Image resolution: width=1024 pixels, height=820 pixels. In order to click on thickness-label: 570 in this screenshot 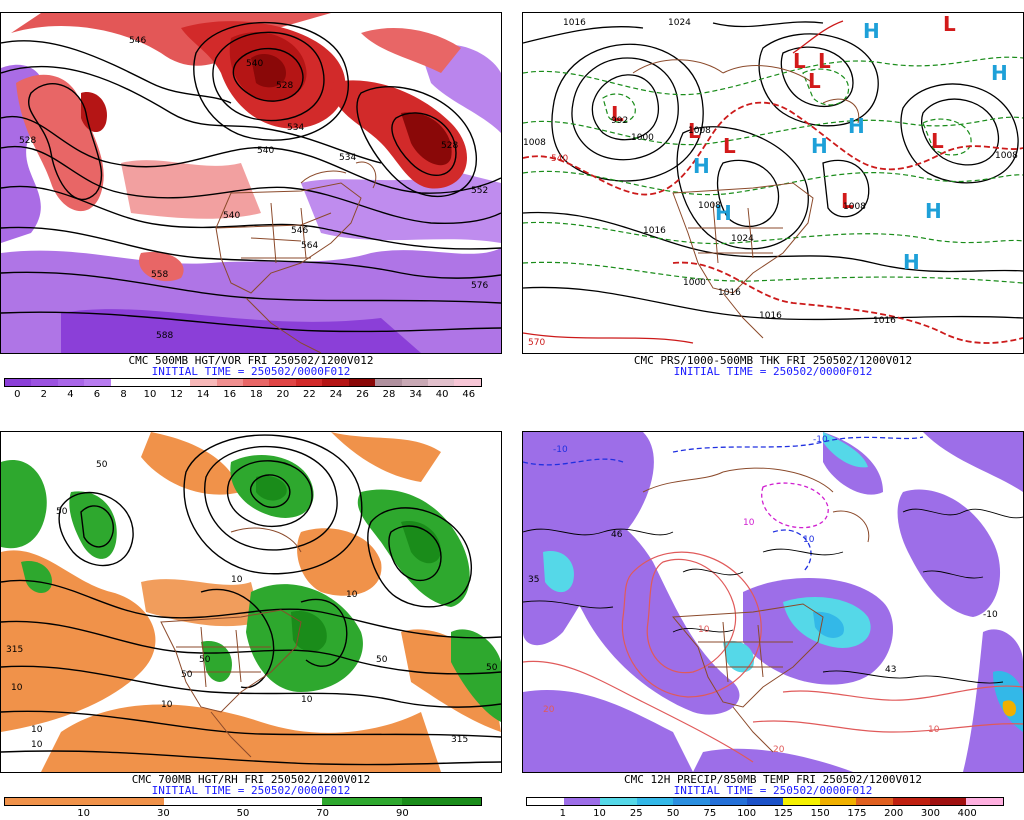, I will do `click(536, 343)`.